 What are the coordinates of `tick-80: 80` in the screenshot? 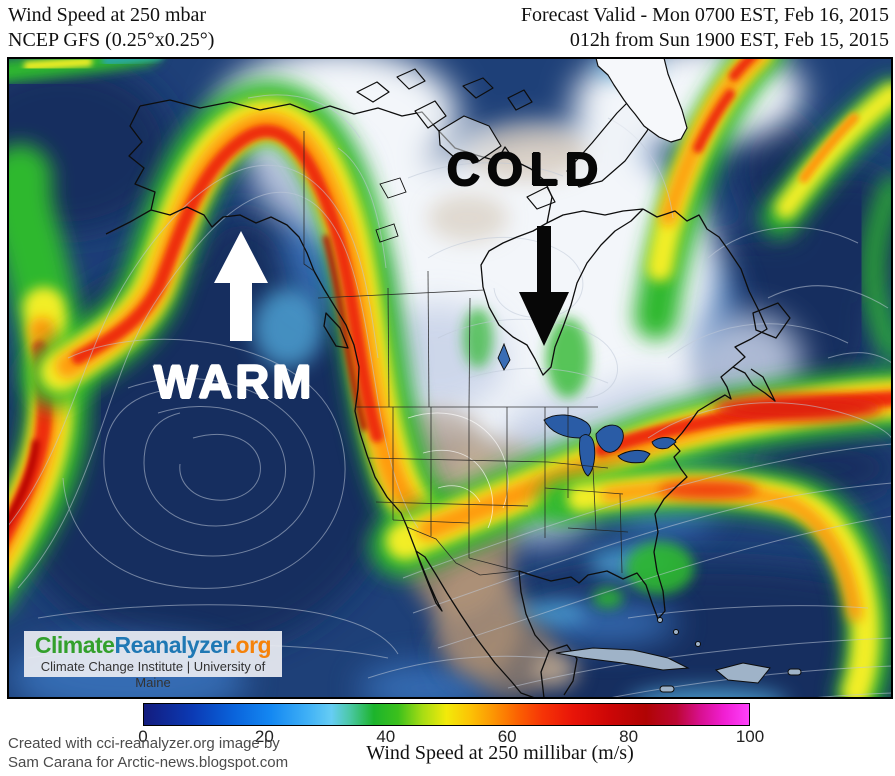 It's located at (629, 736).